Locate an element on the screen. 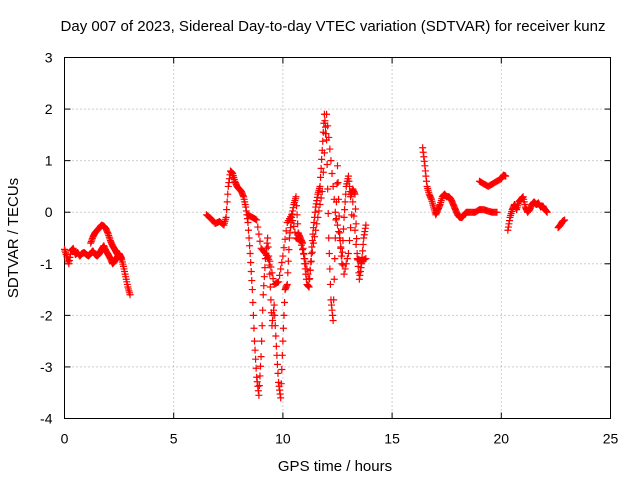 The height and width of the screenshot is (480, 640). x-tick-labels: 0 5 10 15 20 25 is located at coordinates (340, 439).